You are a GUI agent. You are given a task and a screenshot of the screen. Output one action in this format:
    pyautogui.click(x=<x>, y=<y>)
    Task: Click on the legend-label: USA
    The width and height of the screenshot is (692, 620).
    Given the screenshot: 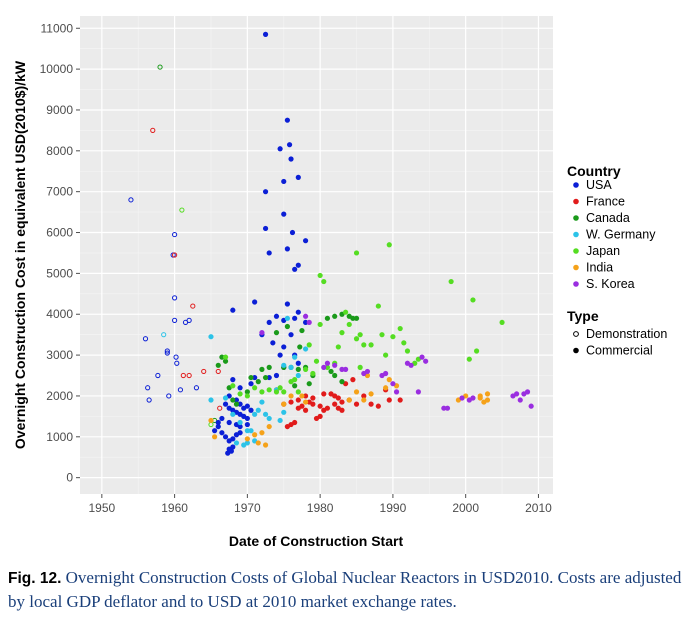 What is the action you would take?
    pyautogui.click(x=599, y=185)
    